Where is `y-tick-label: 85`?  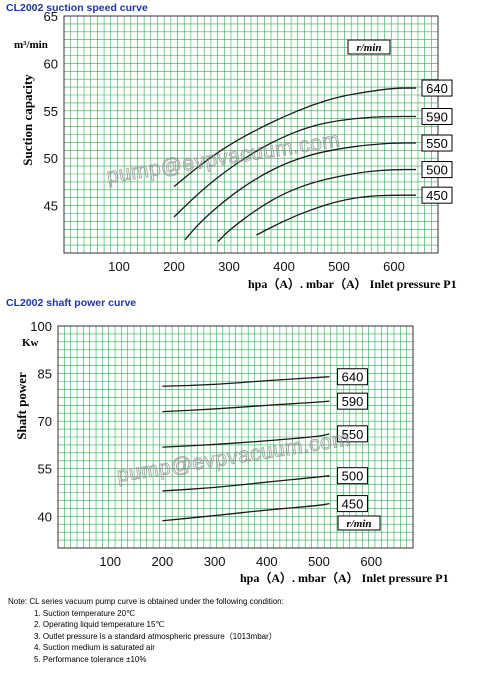
y-tick-label: 85 is located at coordinates (45, 374).